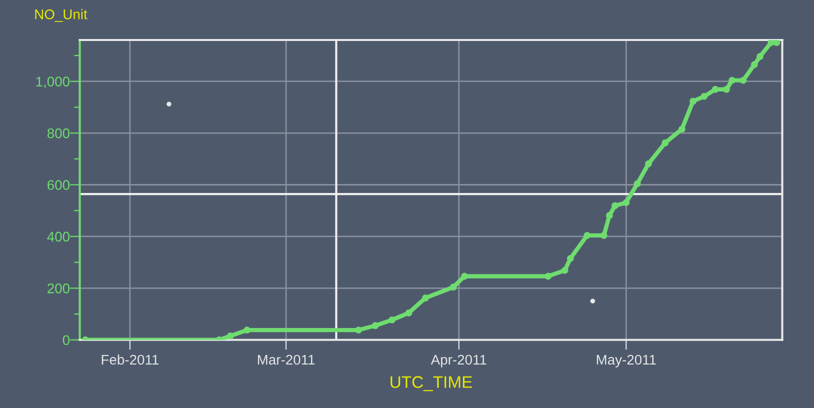 The width and height of the screenshot is (814, 408). I want to click on x-tick-label: May-2011, so click(626, 361).